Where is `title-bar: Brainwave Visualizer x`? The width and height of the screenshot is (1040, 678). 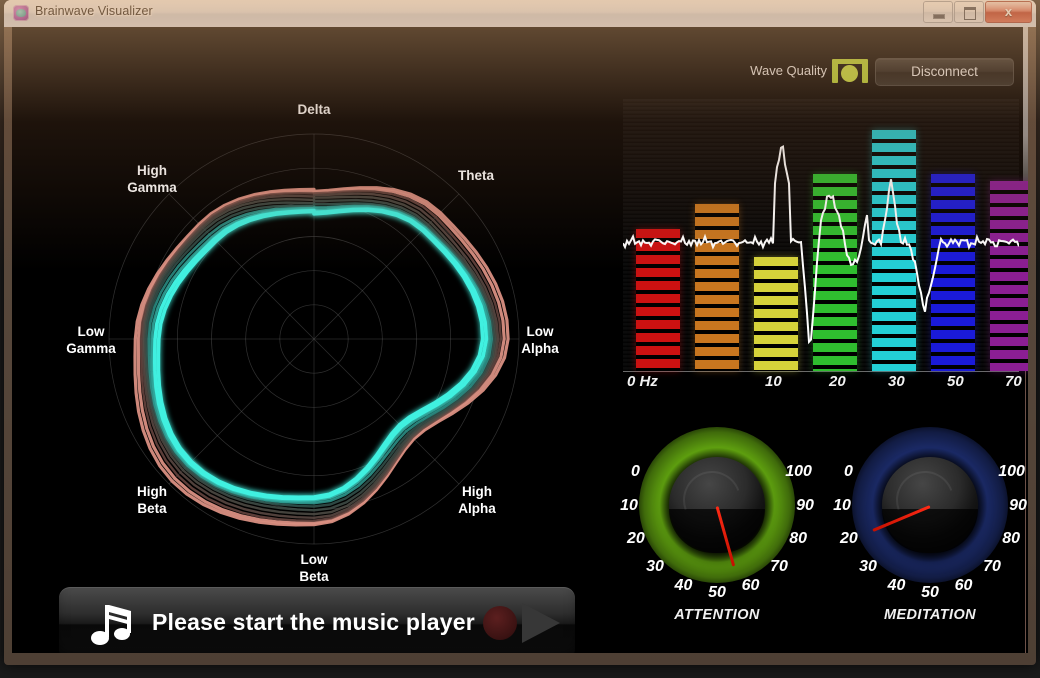 title-bar: Brainwave Visualizer x is located at coordinates (520, 13).